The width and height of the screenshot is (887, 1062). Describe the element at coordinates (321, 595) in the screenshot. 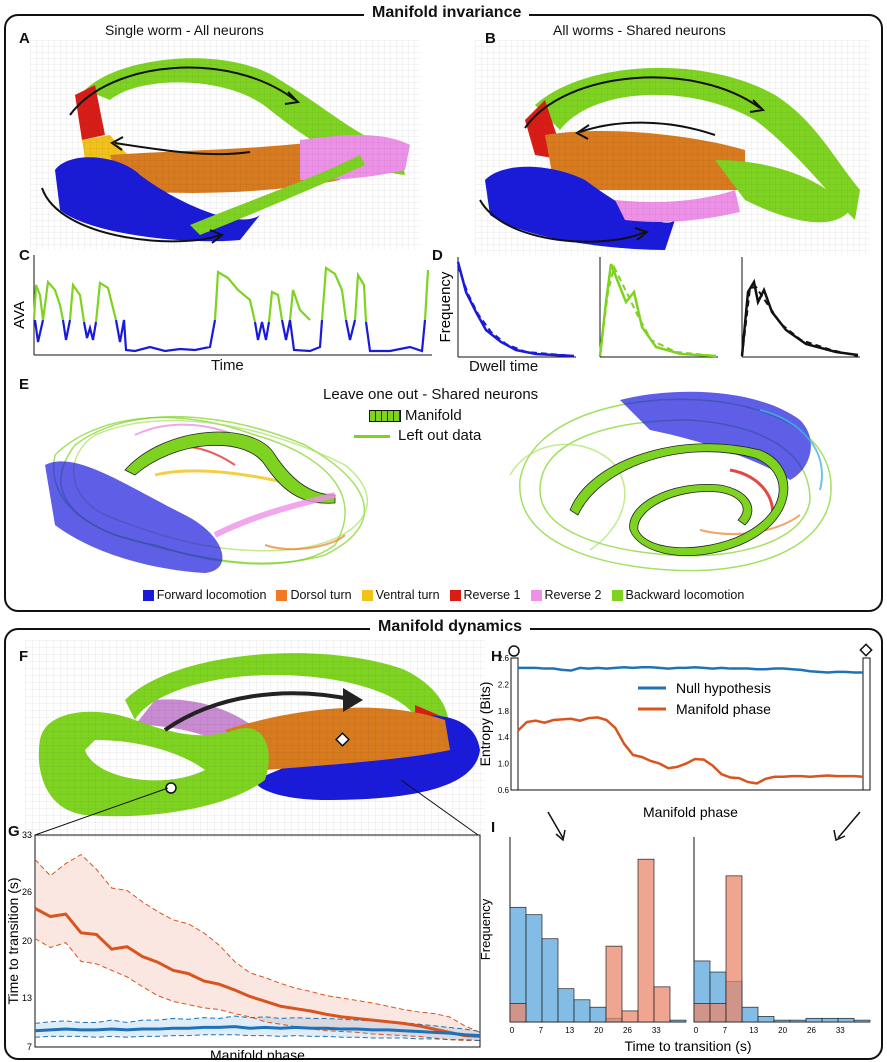

I see `legend-label: Dorsol turn` at that location.